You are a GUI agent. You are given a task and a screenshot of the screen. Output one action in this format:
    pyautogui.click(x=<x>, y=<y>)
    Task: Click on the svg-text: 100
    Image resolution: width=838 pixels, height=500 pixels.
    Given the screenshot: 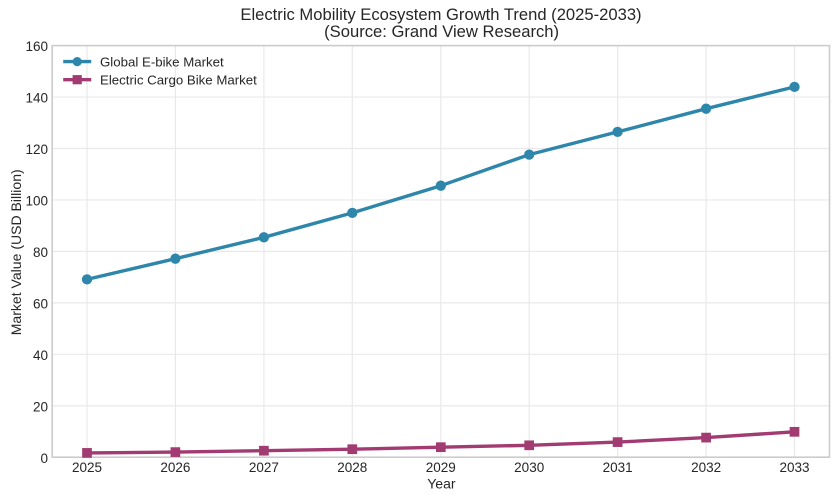 What is the action you would take?
    pyautogui.click(x=36, y=201)
    